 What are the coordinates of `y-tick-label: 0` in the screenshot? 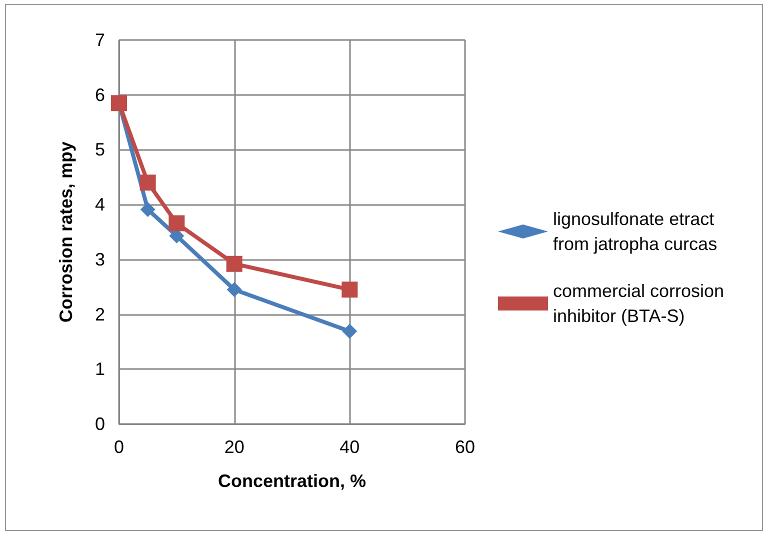 It's located at (99, 424).